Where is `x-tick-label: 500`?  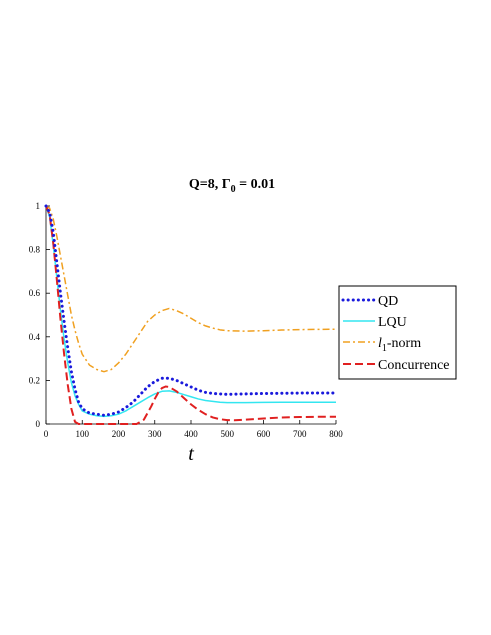
x-tick-label: 500 is located at coordinates (228, 434).